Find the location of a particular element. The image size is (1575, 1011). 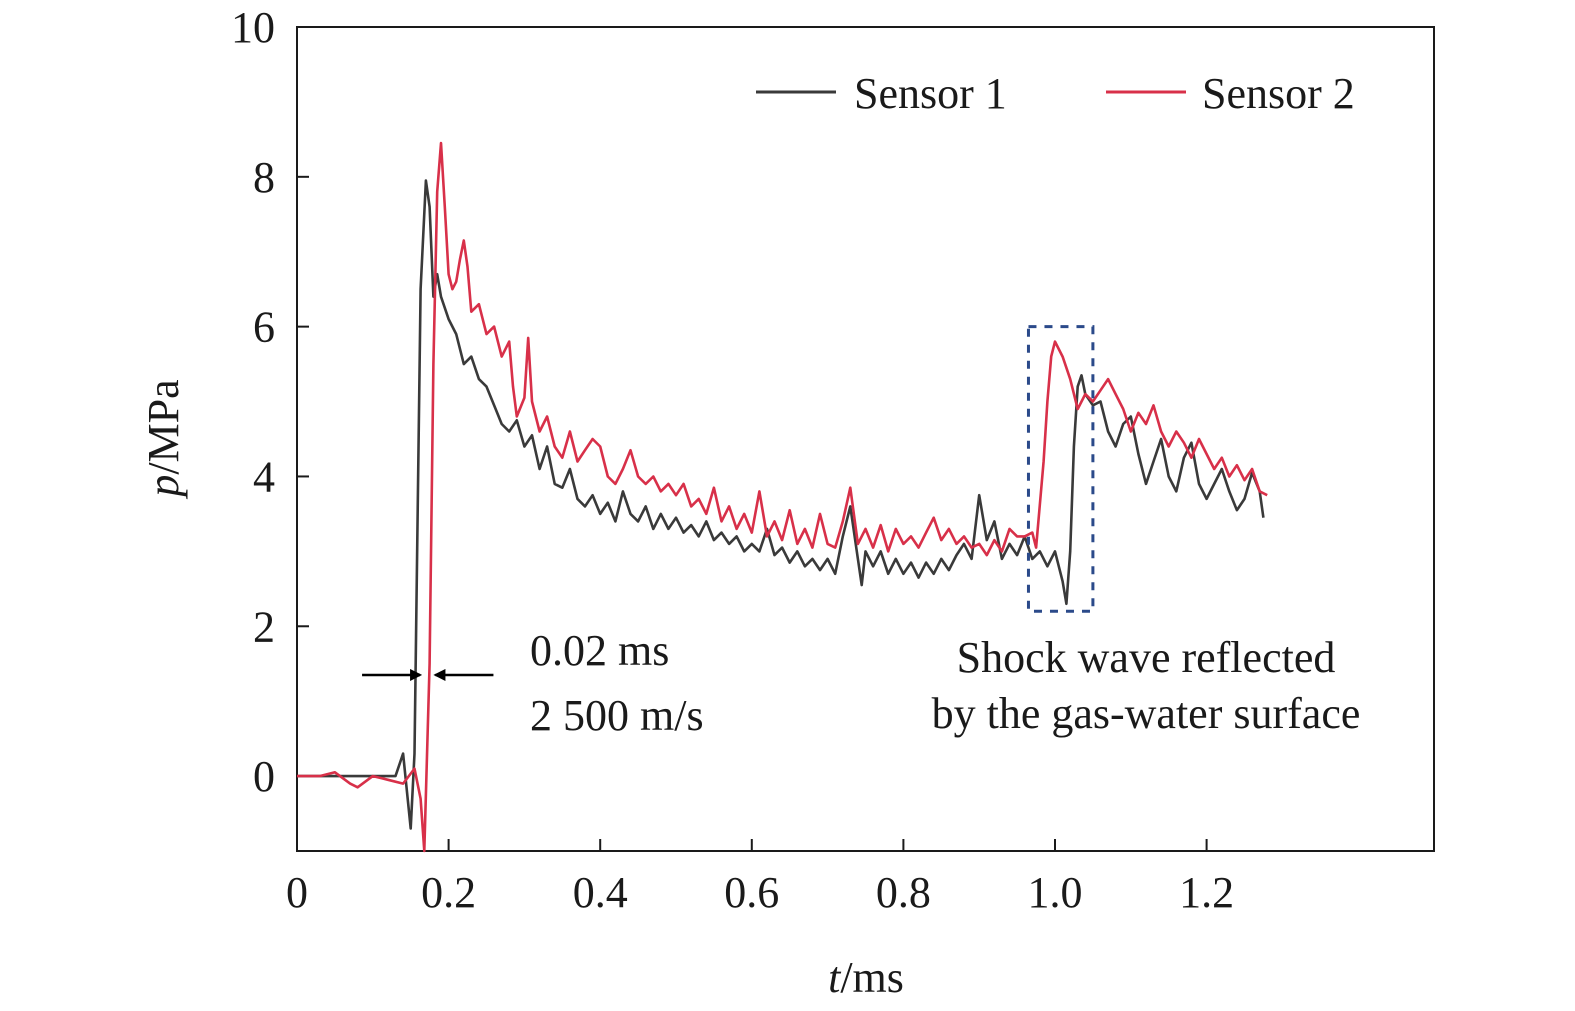

x-axis-variable: t is located at coordinates (835, 977).